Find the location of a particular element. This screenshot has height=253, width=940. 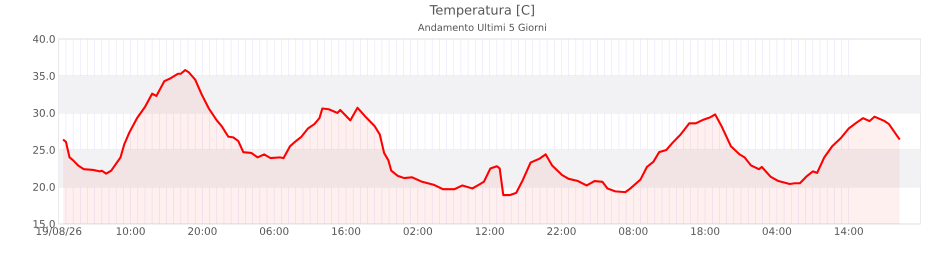

chart-subtitle: Andamento Ultimi 5 Giorni is located at coordinates (482, 27).